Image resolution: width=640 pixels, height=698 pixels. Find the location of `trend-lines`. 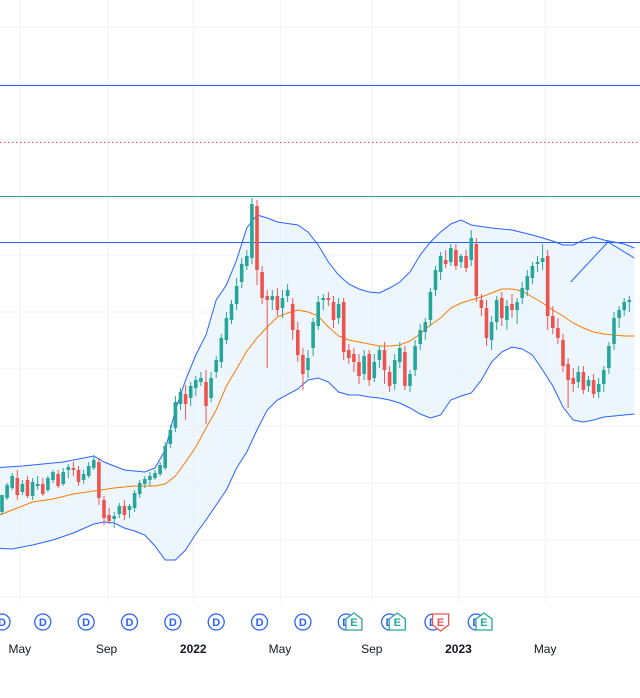

trend-lines is located at coordinates (602, 261).